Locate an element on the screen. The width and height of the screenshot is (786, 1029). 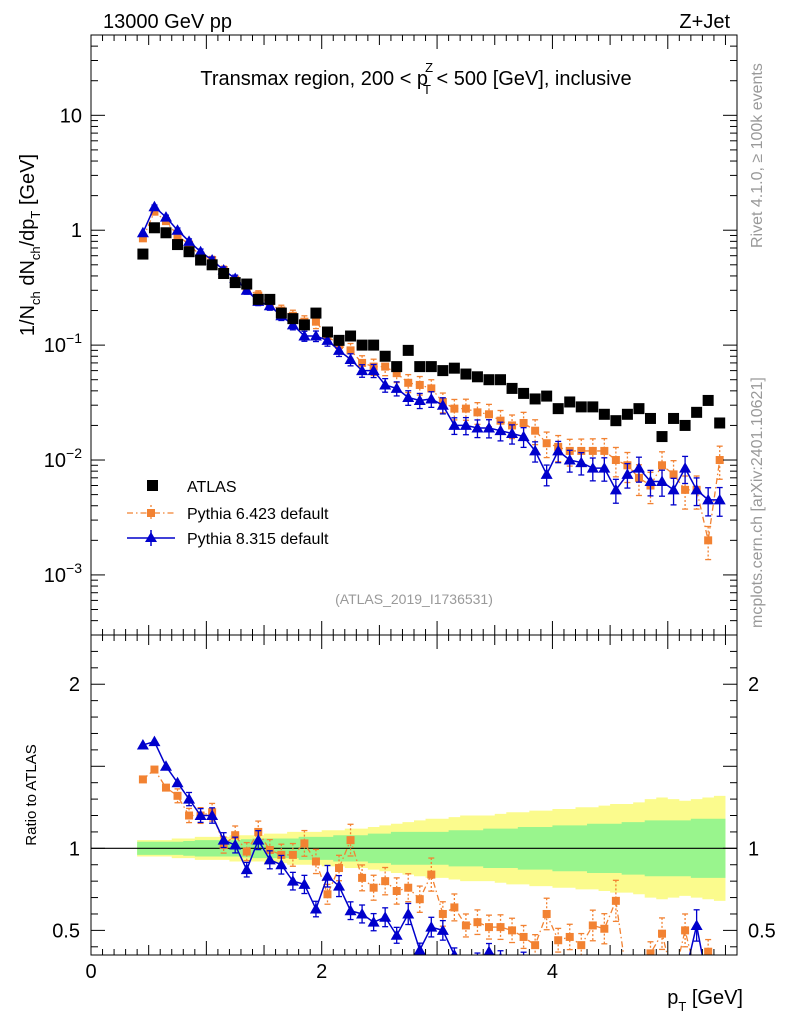
analysis-id-label: (ATLAS_2019_I1736531) is located at coordinates (414, 599).